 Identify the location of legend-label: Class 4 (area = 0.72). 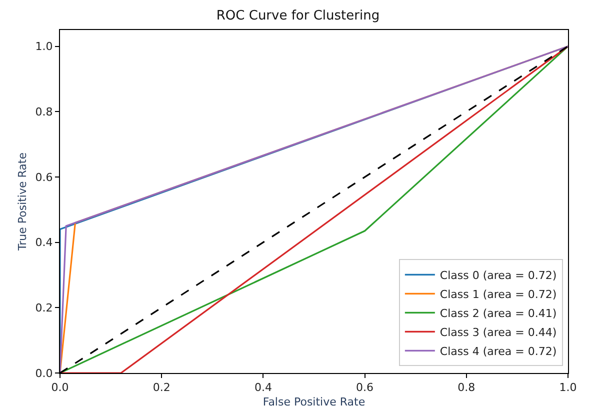
(498, 351).